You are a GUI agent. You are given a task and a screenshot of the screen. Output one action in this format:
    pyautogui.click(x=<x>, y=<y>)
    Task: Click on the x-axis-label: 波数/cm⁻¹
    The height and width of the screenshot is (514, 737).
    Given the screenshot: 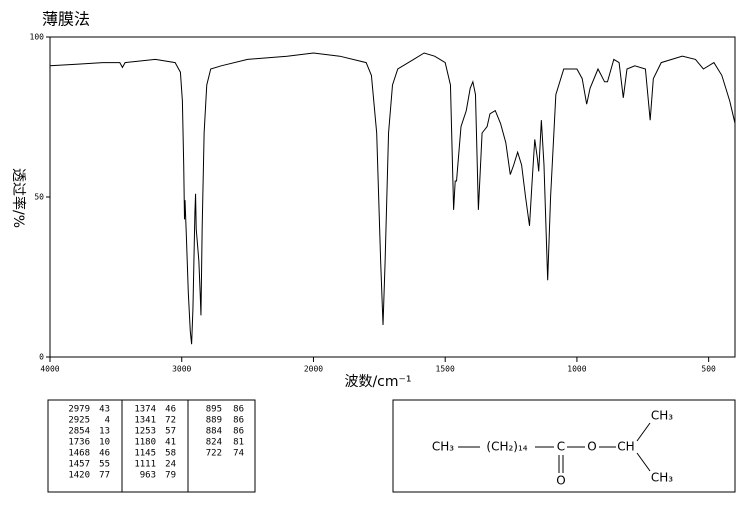 What is the action you would take?
    pyautogui.click(x=377, y=382)
    